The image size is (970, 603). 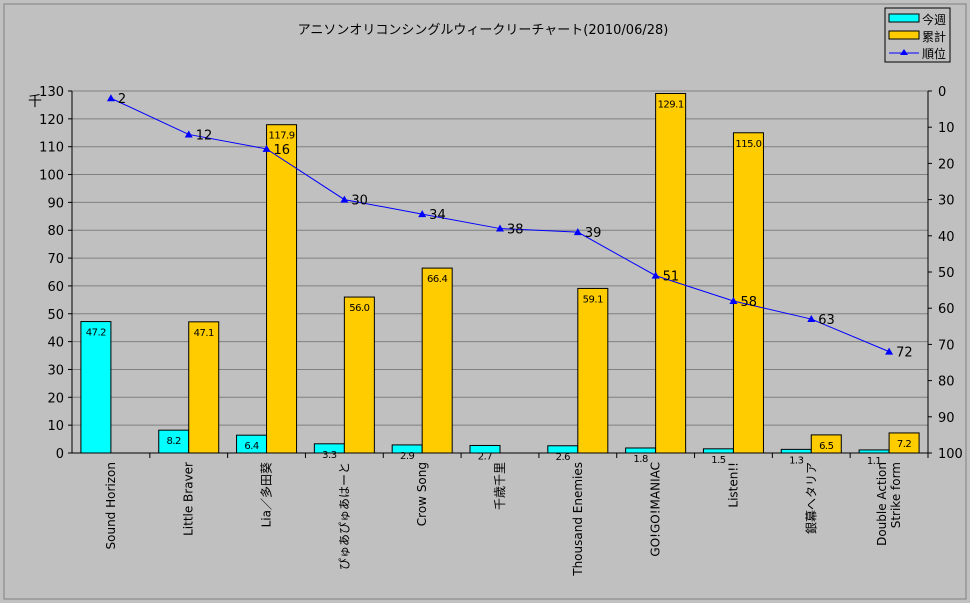 I want to click on rank-label: 38, so click(x=515, y=230).